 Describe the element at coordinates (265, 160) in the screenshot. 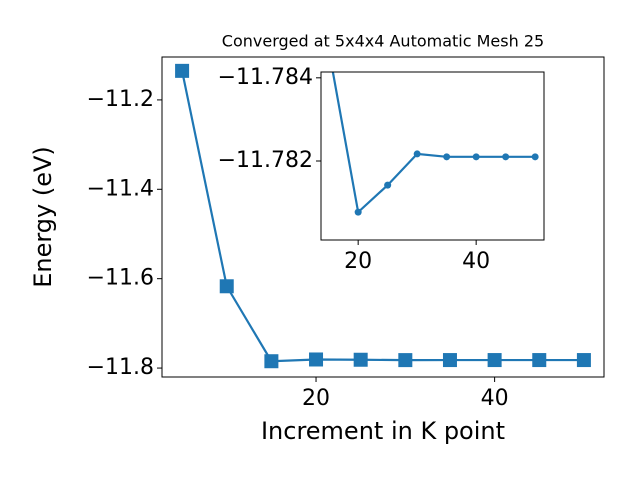

I see `y-tick-label: −11.782` at that location.